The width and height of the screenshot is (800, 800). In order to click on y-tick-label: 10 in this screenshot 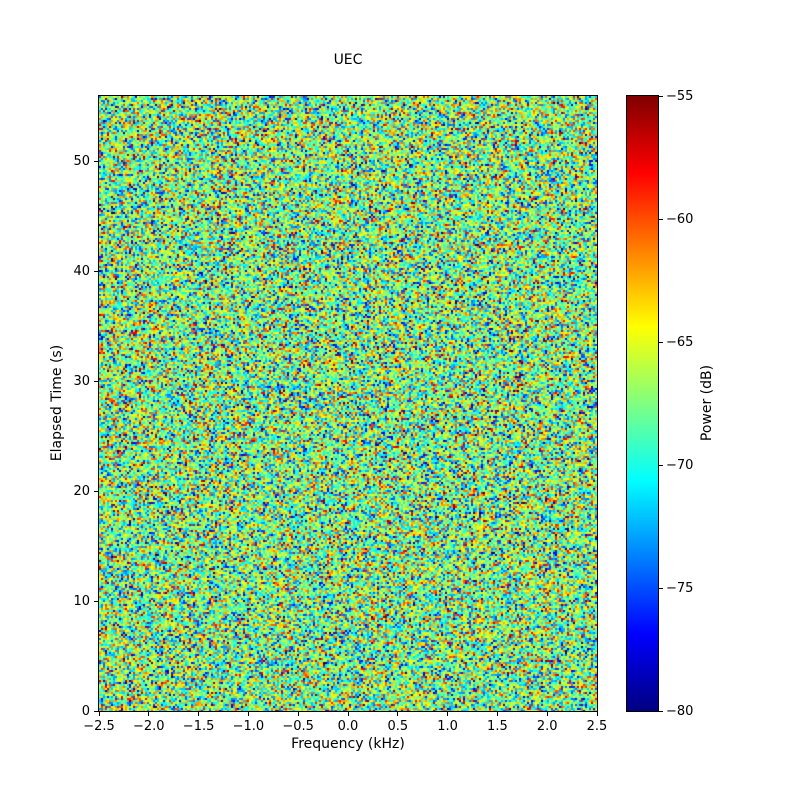, I will do `click(81, 601)`.